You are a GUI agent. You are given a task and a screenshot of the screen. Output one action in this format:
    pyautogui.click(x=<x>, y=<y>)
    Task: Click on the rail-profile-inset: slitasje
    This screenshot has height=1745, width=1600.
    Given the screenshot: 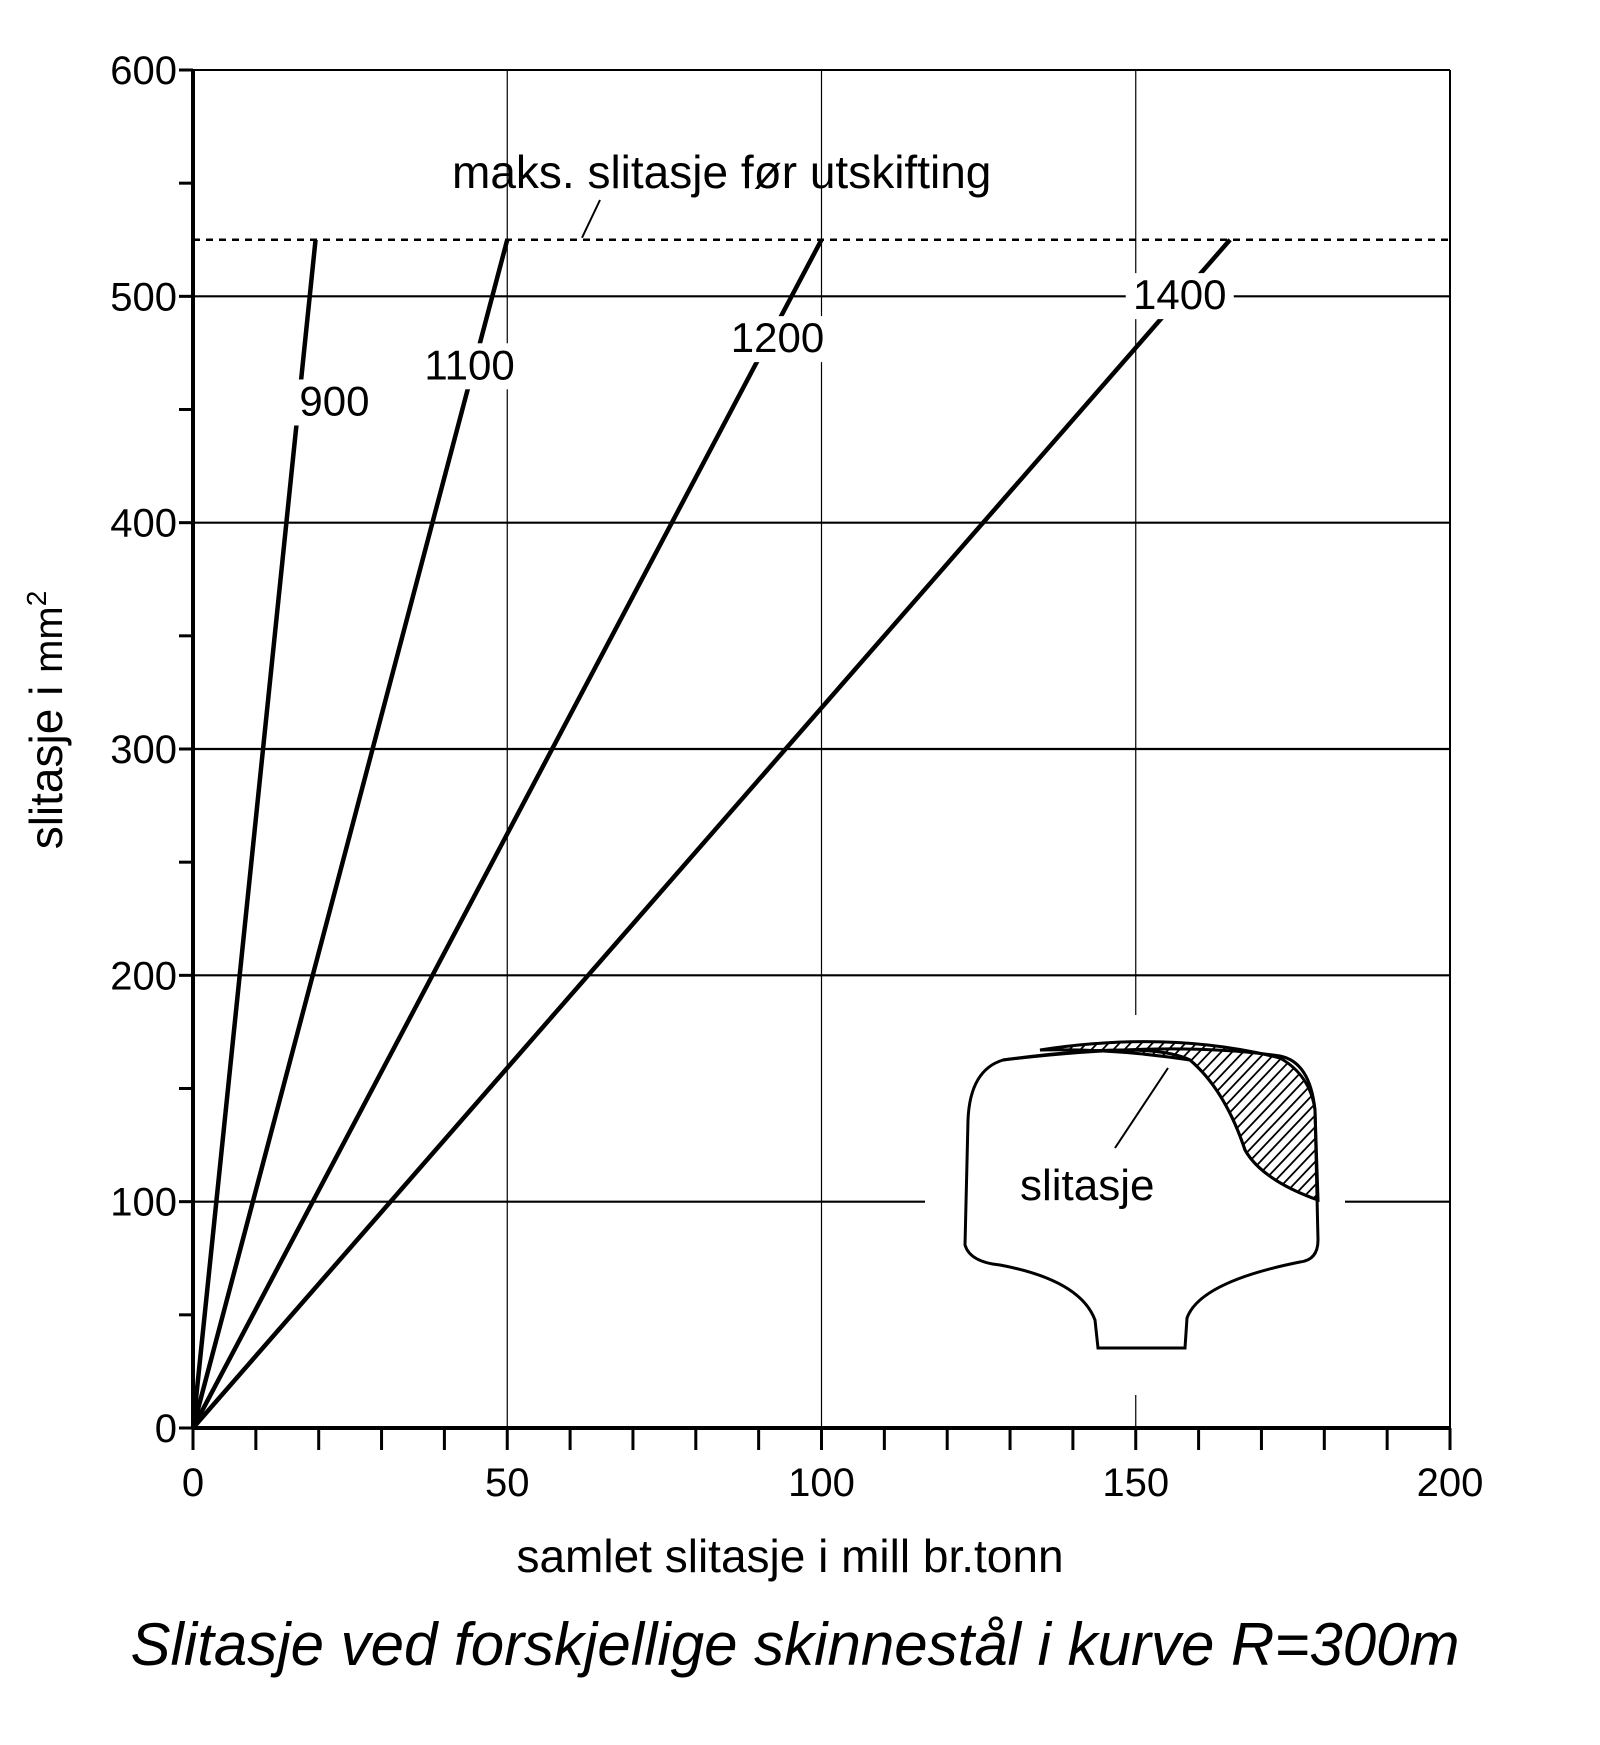 What is the action you would take?
    pyautogui.click(x=1259, y=1205)
    